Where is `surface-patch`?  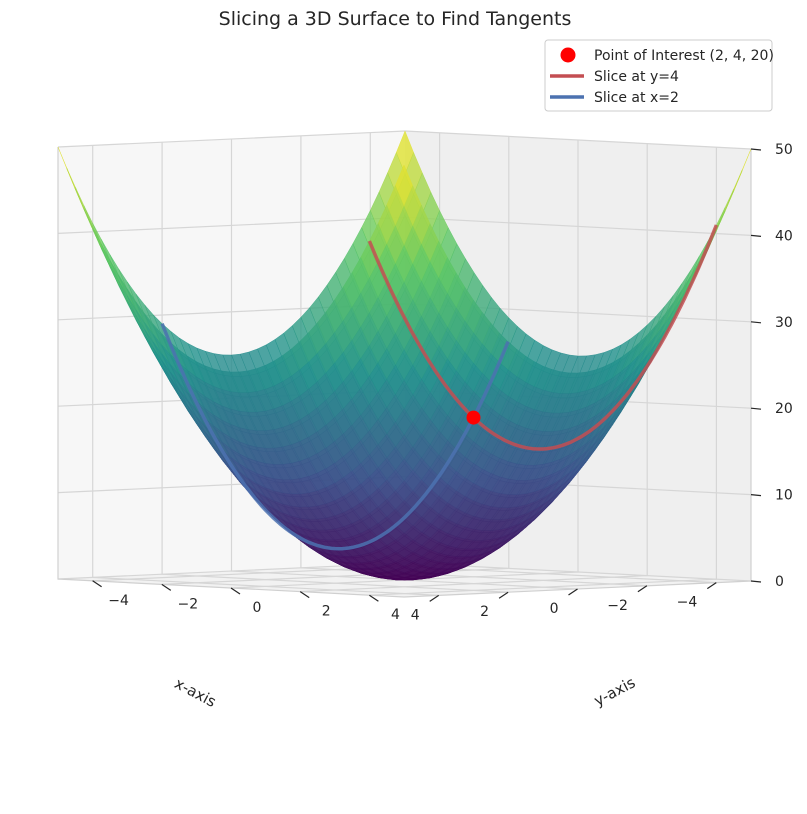 surface-patch is located at coordinates (404, 394).